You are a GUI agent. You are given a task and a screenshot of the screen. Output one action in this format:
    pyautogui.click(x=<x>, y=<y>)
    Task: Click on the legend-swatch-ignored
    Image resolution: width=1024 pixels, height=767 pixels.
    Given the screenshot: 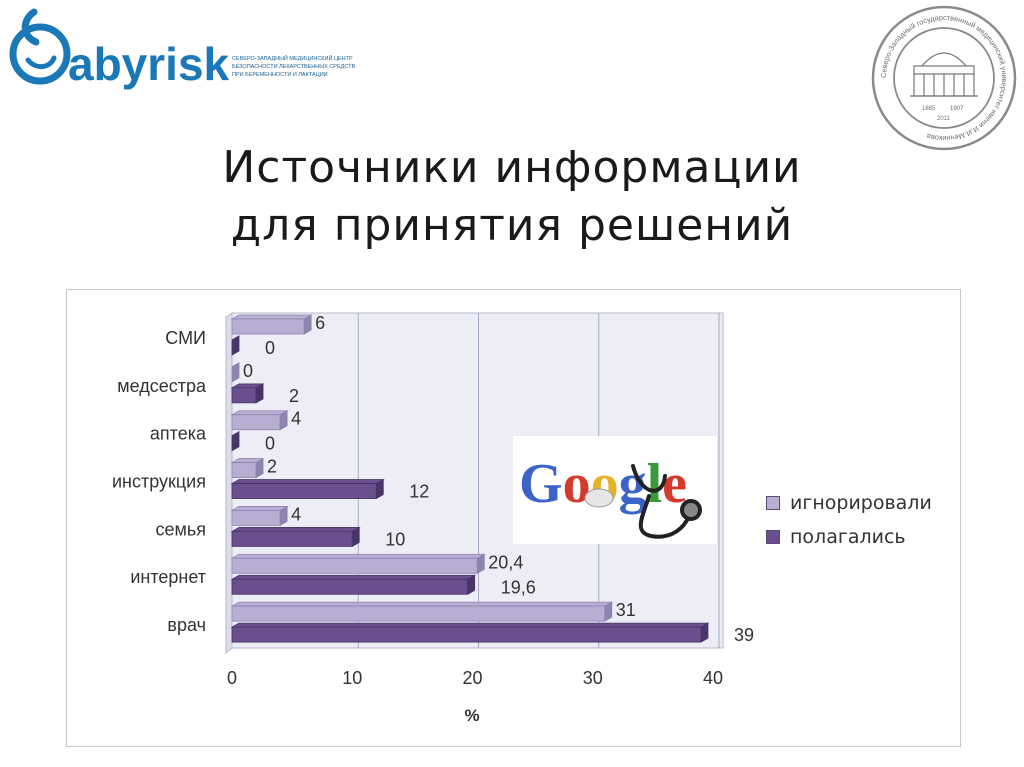 What is the action you would take?
    pyautogui.click(x=773, y=503)
    